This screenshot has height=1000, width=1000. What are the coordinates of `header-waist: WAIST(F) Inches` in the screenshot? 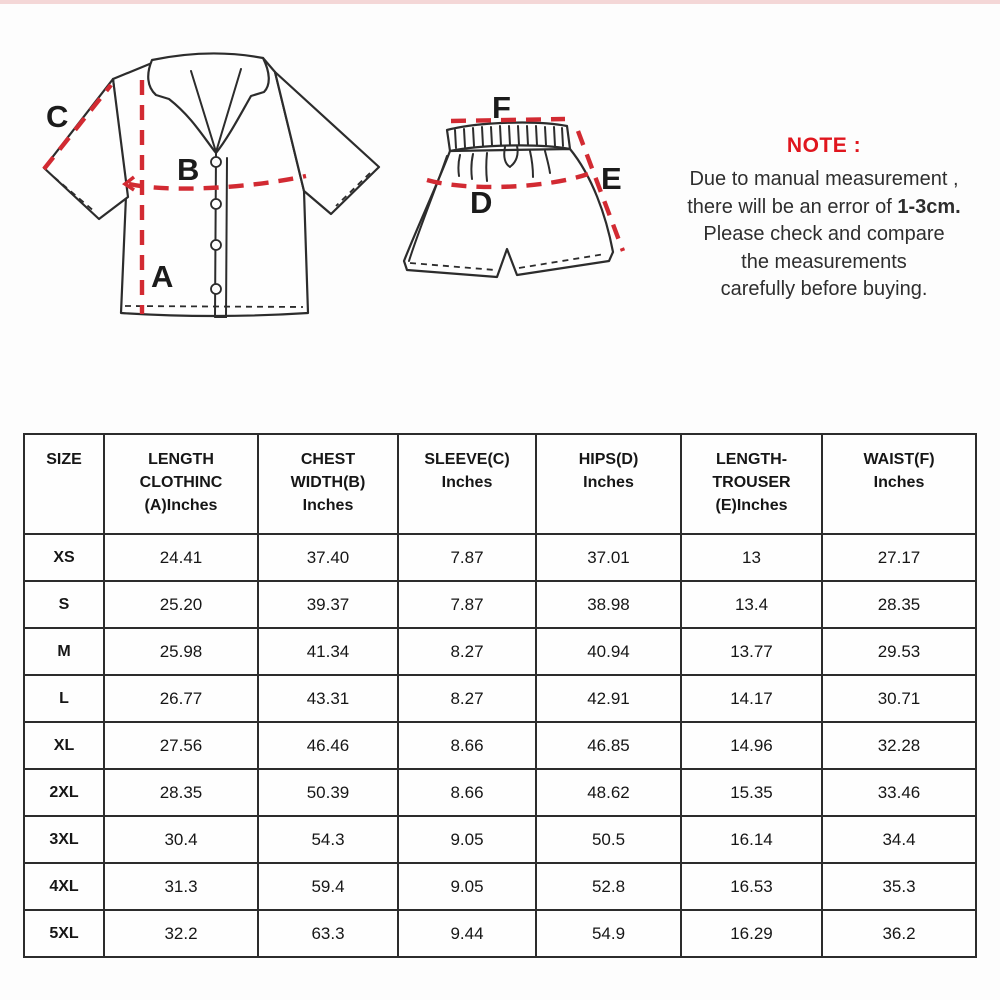 It's located at (899, 484).